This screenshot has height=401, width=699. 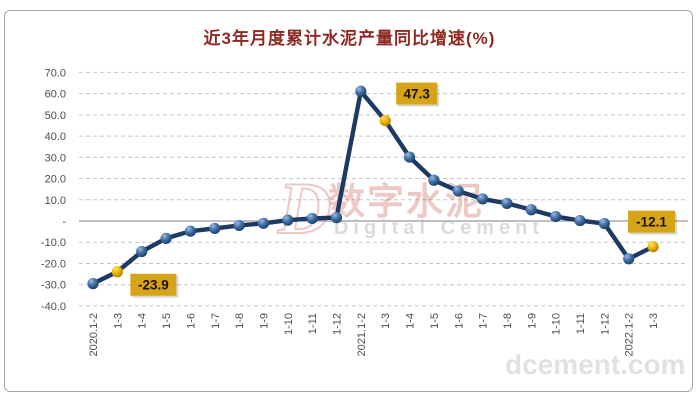 What do you see at coordinates (94, 334) in the screenshot?
I see `x-axis-tick-label: 2020.1-2` at bounding box center [94, 334].